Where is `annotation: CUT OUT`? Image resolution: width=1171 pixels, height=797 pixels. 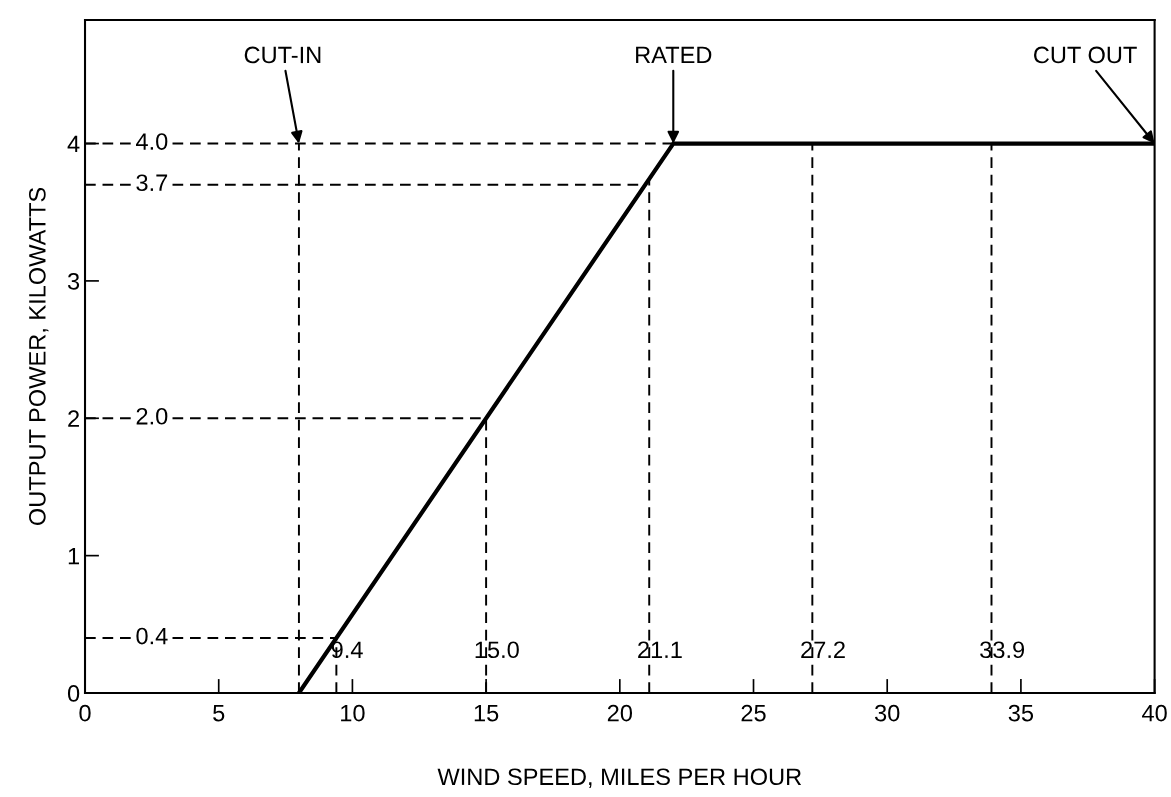
annotation: CUT OUT is located at coordinates (1085, 55).